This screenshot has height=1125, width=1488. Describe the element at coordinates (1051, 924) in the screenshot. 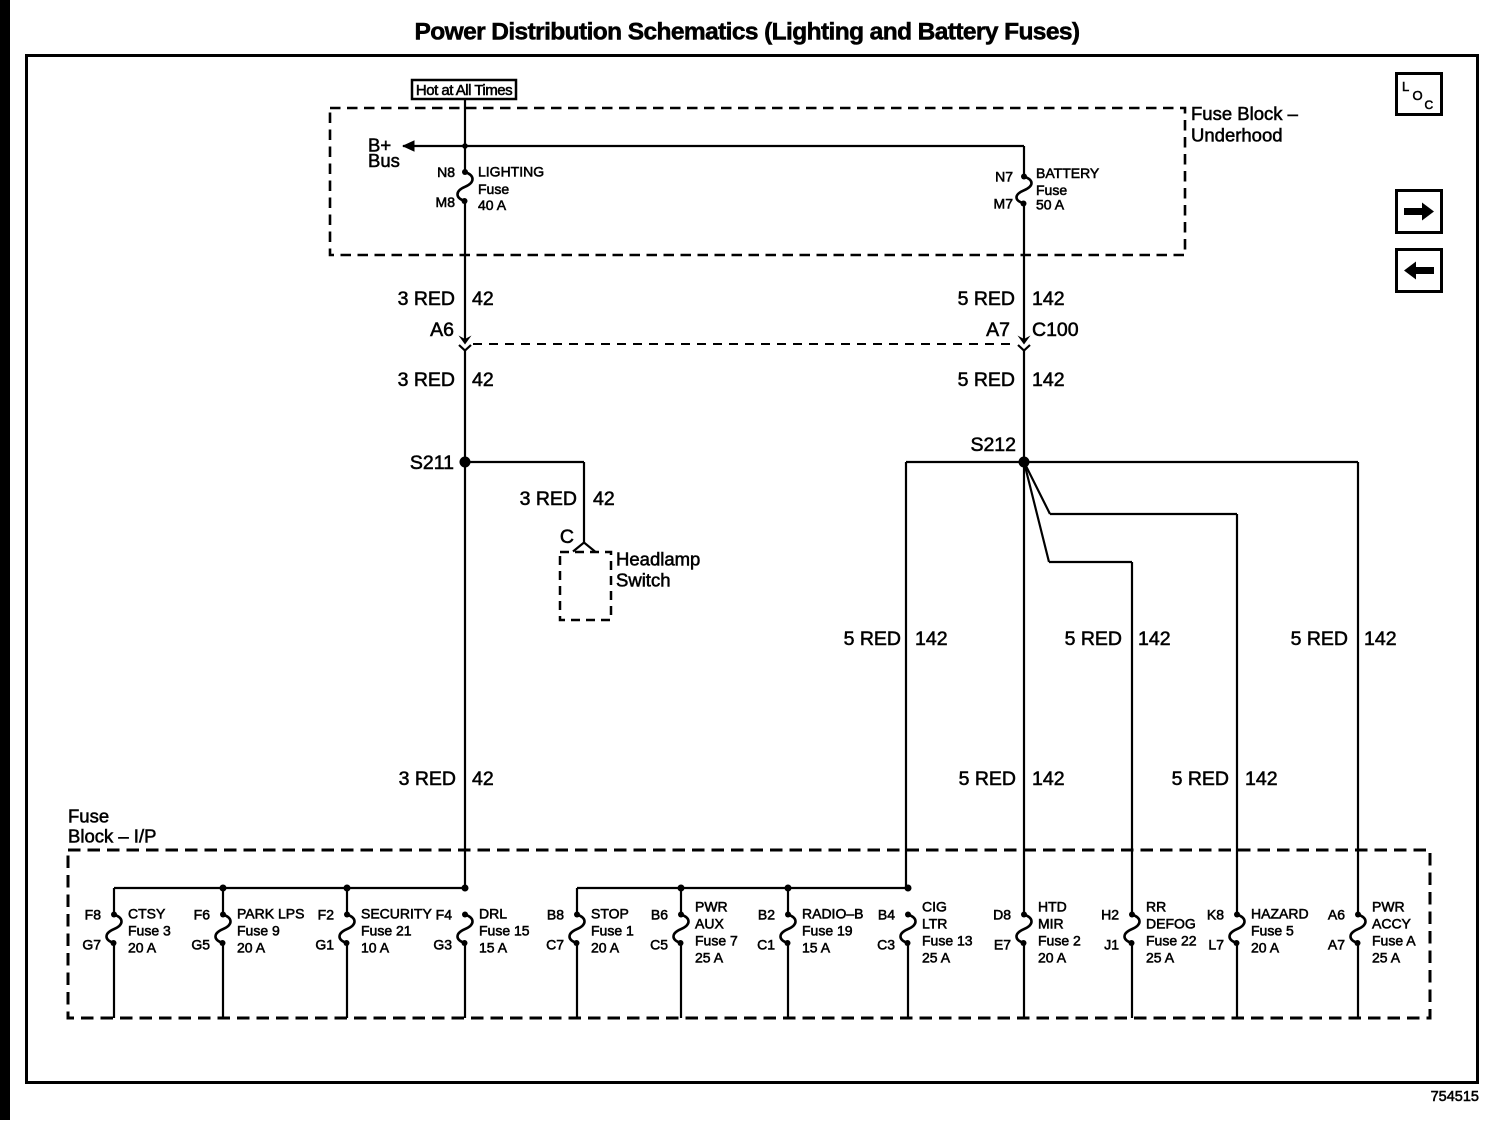

I see `svg-text: MIR` at that location.